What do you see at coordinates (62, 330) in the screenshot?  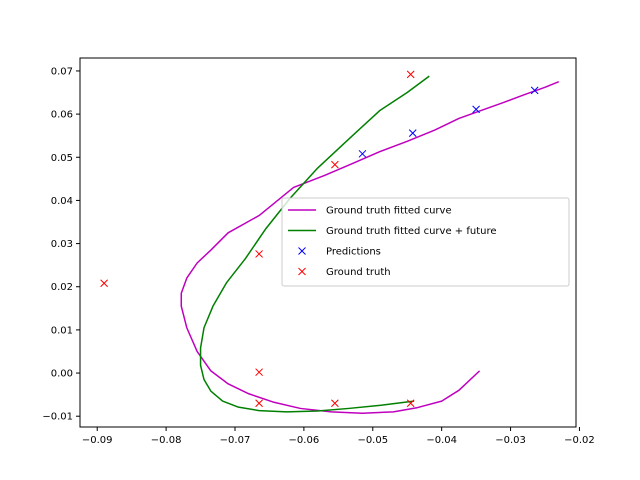 I see `y-tick-label: 0.01` at bounding box center [62, 330].